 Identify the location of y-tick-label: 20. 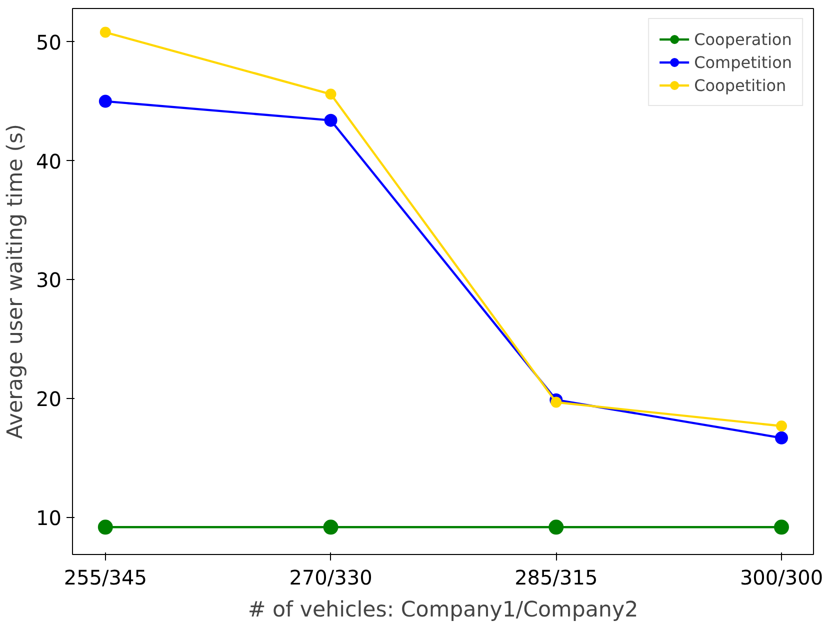
(49, 399).